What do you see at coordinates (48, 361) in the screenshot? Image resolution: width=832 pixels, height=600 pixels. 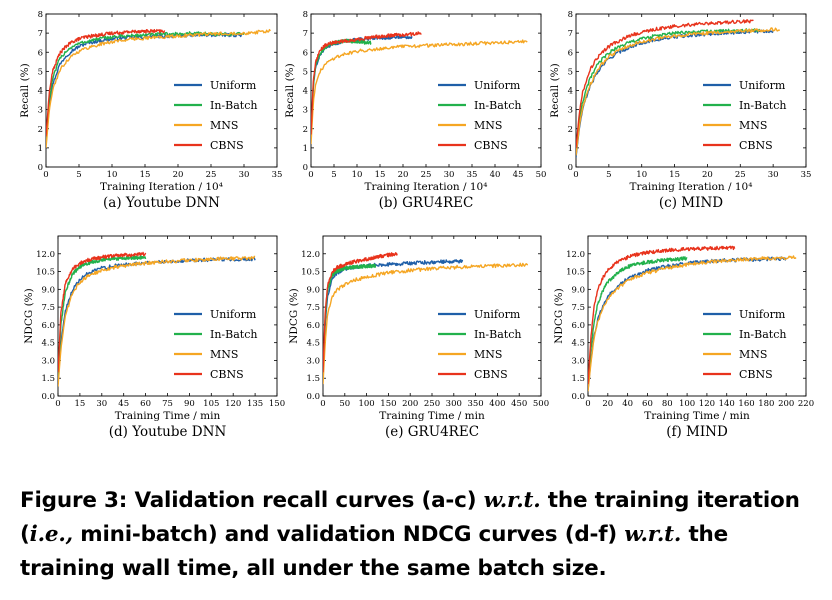 I see `y-tick-label: 3.0` at bounding box center [48, 361].